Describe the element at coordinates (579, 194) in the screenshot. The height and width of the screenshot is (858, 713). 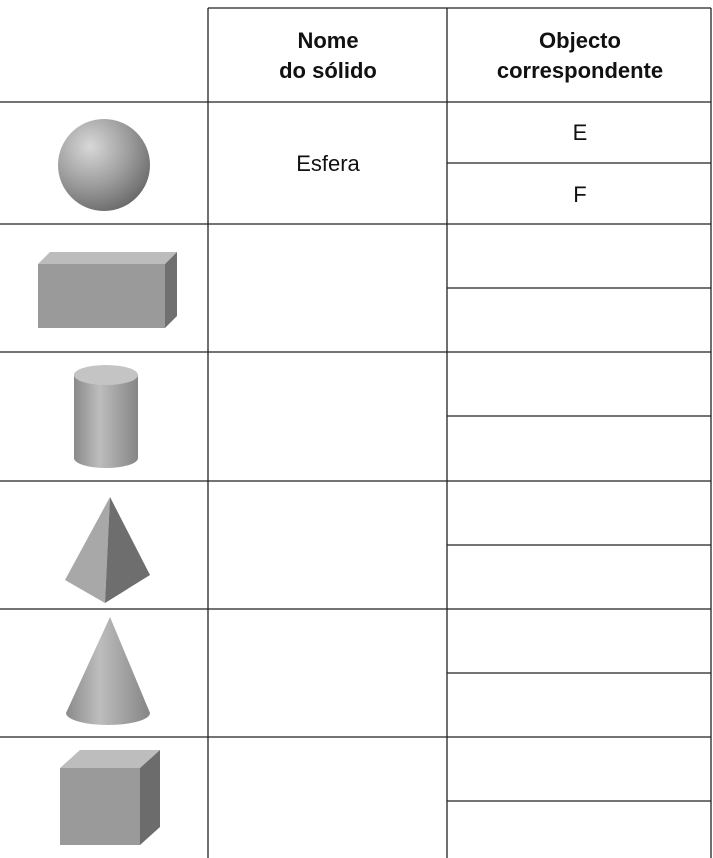
I see `cell-text: F` at that location.